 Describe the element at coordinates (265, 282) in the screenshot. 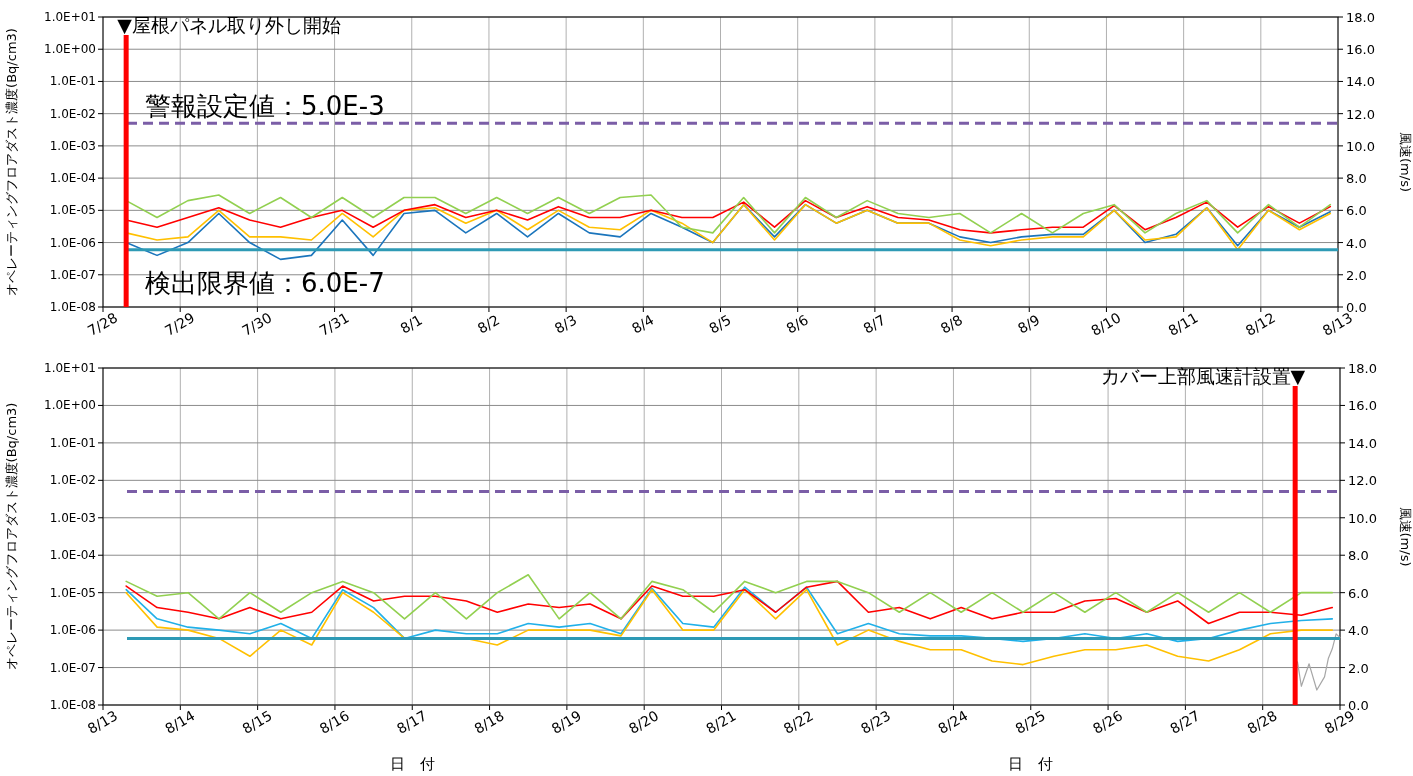

I see `ref-line-label: 検出限界値：6.0E-7` at that location.